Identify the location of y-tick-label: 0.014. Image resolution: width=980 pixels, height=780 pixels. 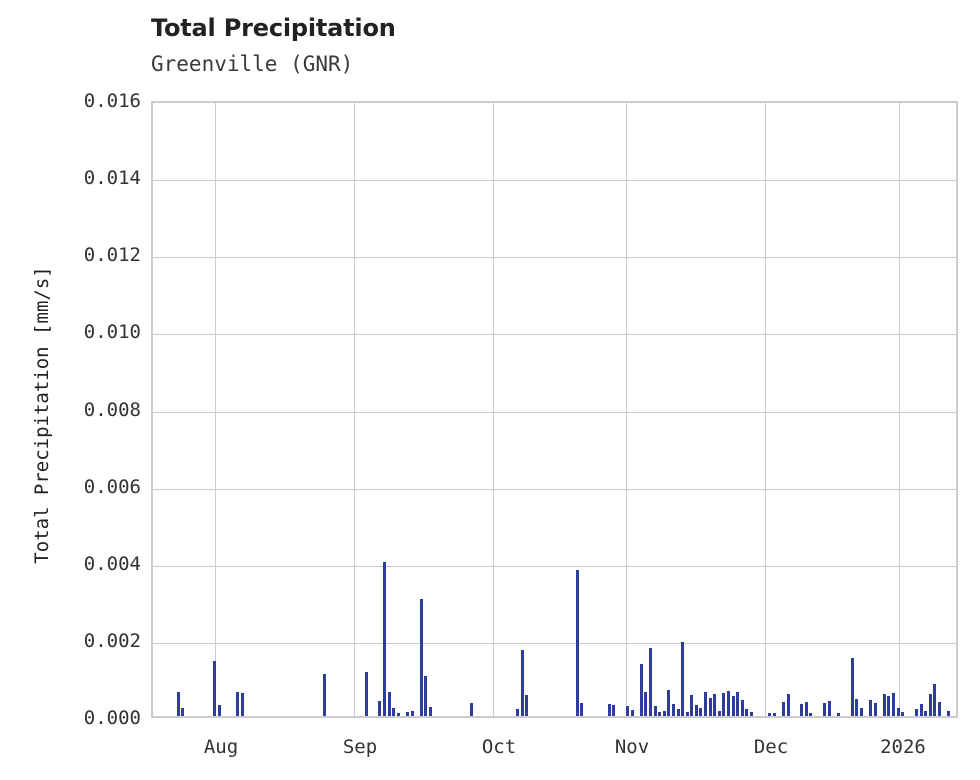
(112, 178).